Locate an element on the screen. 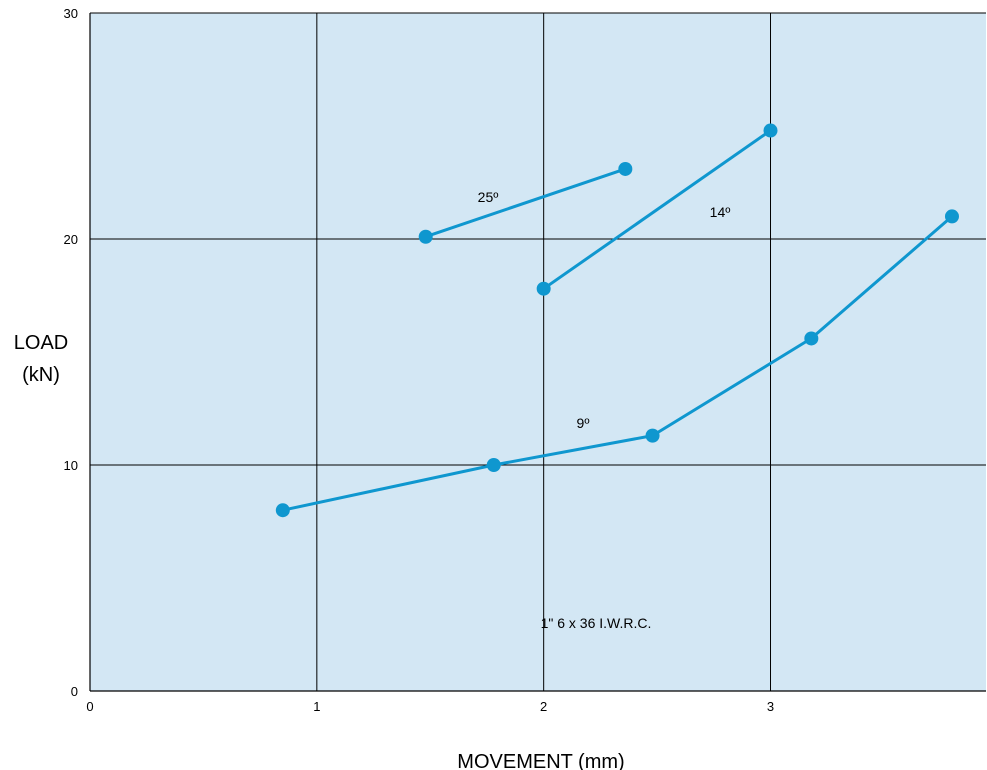 The image size is (987, 770). y-tick-label: 30 is located at coordinates (71, 13).